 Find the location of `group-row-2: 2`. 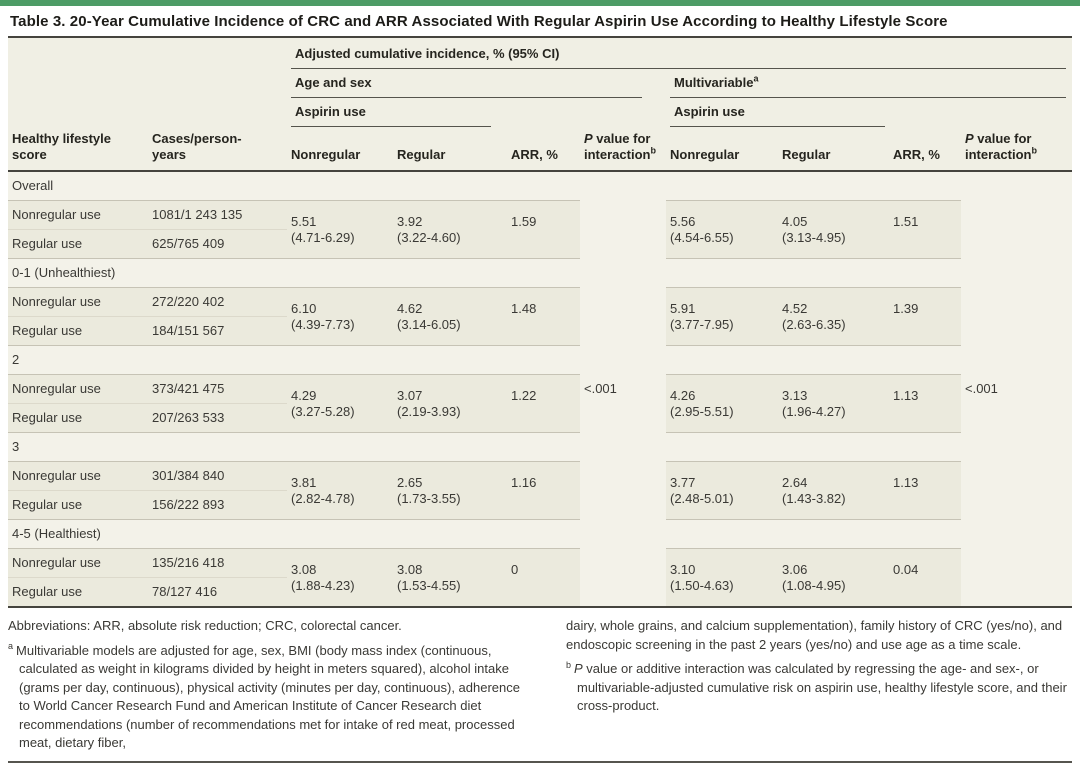

group-row-2: 2 is located at coordinates (540, 360).